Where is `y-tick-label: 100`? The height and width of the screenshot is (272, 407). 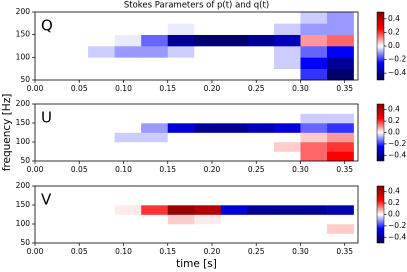 y-tick-label: 100 is located at coordinates (23, 223).